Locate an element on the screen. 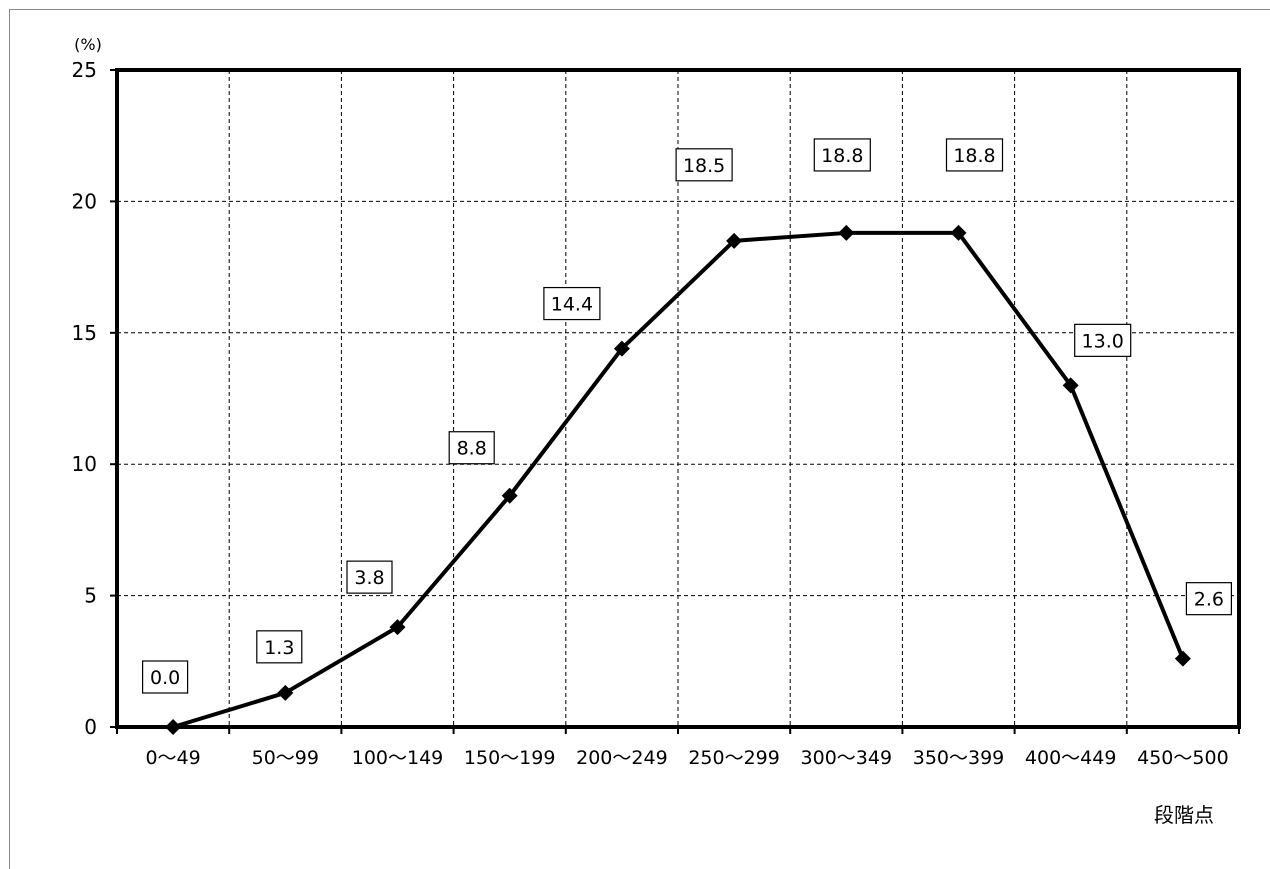 The height and width of the screenshot is (869, 1270). data-label-text: 1.3 is located at coordinates (279, 648).